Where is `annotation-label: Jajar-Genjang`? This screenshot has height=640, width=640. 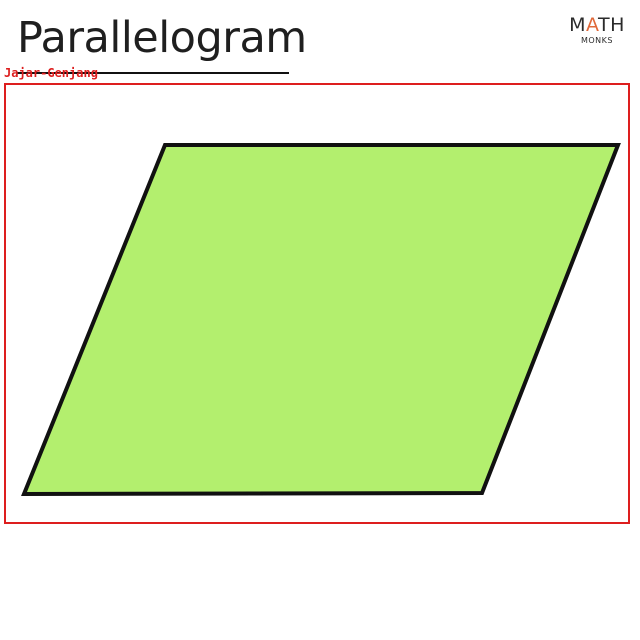 annotation-label: Jajar-Genjang is located at coordinates (51, 73).